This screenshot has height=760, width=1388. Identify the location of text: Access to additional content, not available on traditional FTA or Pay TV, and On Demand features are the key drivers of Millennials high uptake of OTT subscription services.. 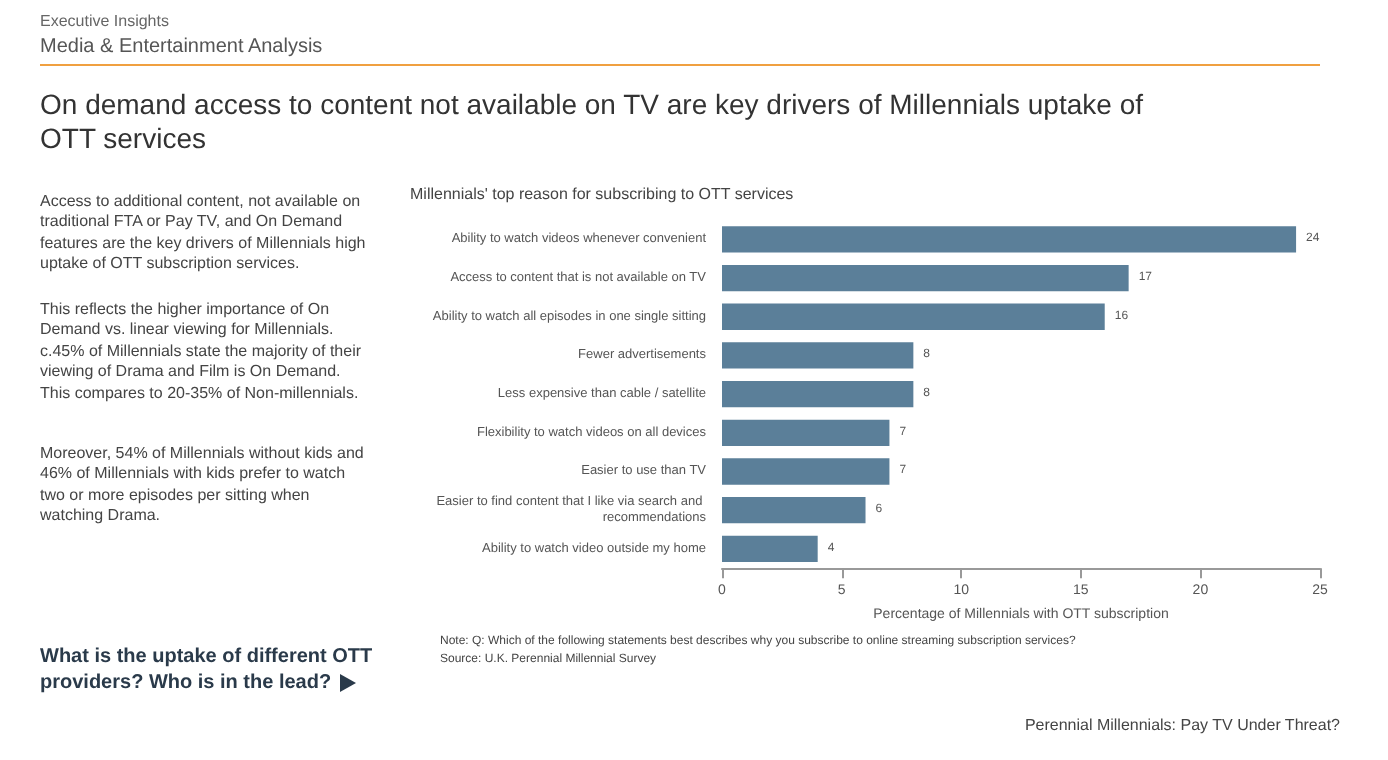
(203, 232).